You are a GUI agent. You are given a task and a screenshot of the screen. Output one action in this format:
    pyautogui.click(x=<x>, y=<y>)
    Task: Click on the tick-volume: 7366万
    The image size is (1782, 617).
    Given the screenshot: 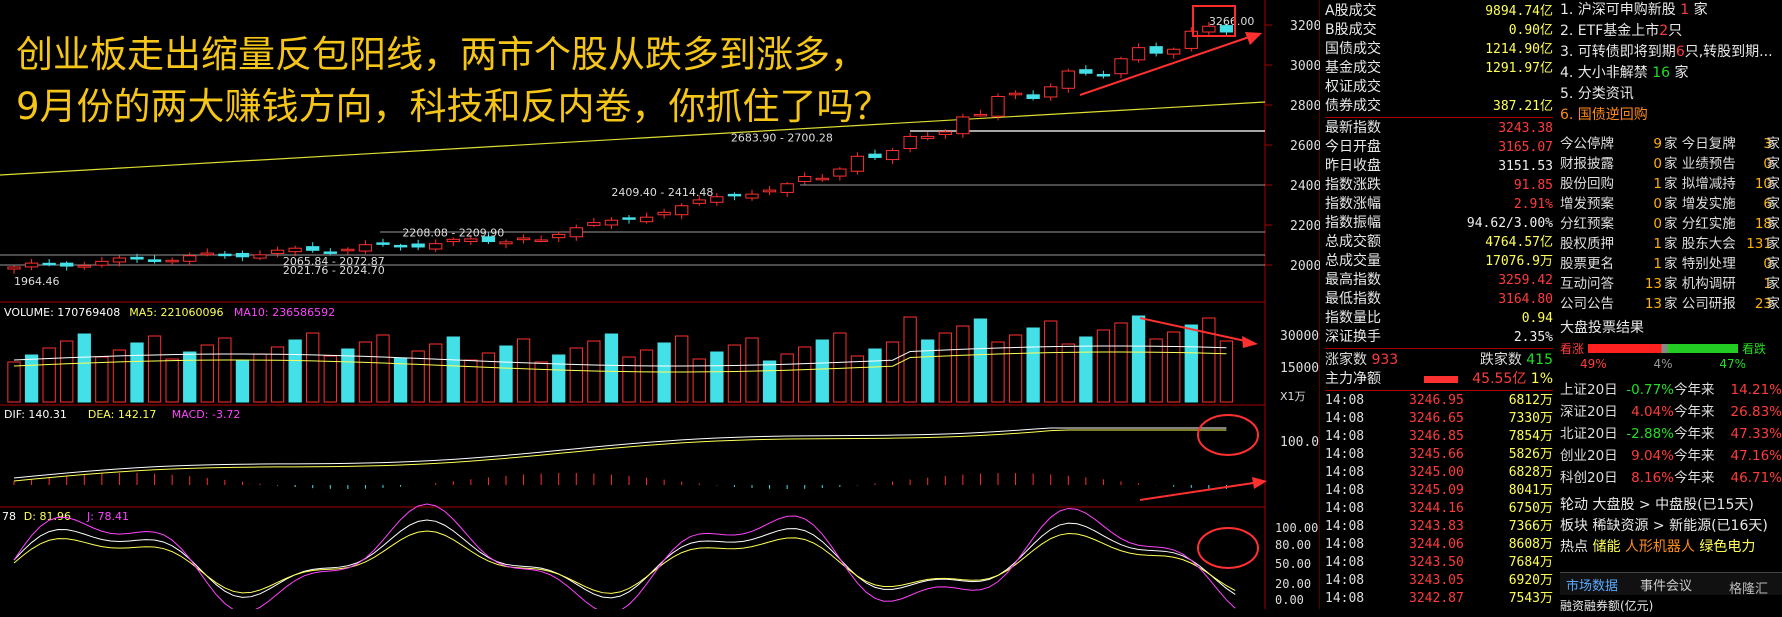 What is the action you would take?
    pyautogui.click(x=1530, y=526)
    